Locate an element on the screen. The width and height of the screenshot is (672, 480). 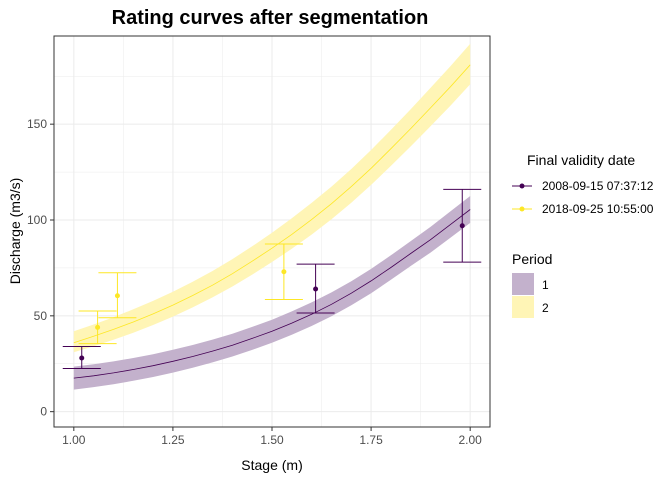
chart-title: Rating curves after segmentation is located at coordinates (270, 18).